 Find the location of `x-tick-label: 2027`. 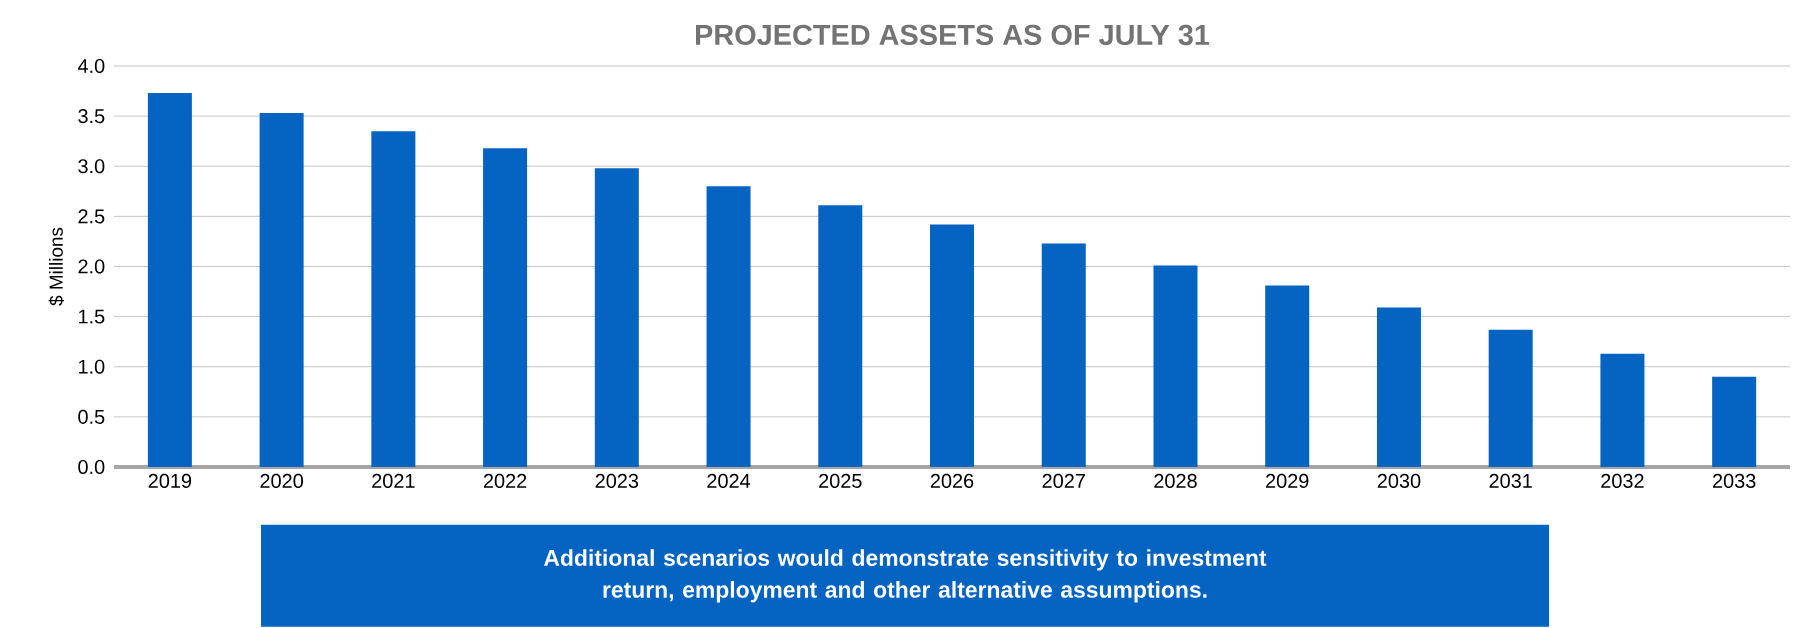

x-tick-label: 2027 is located at coordinates (1063, 480).